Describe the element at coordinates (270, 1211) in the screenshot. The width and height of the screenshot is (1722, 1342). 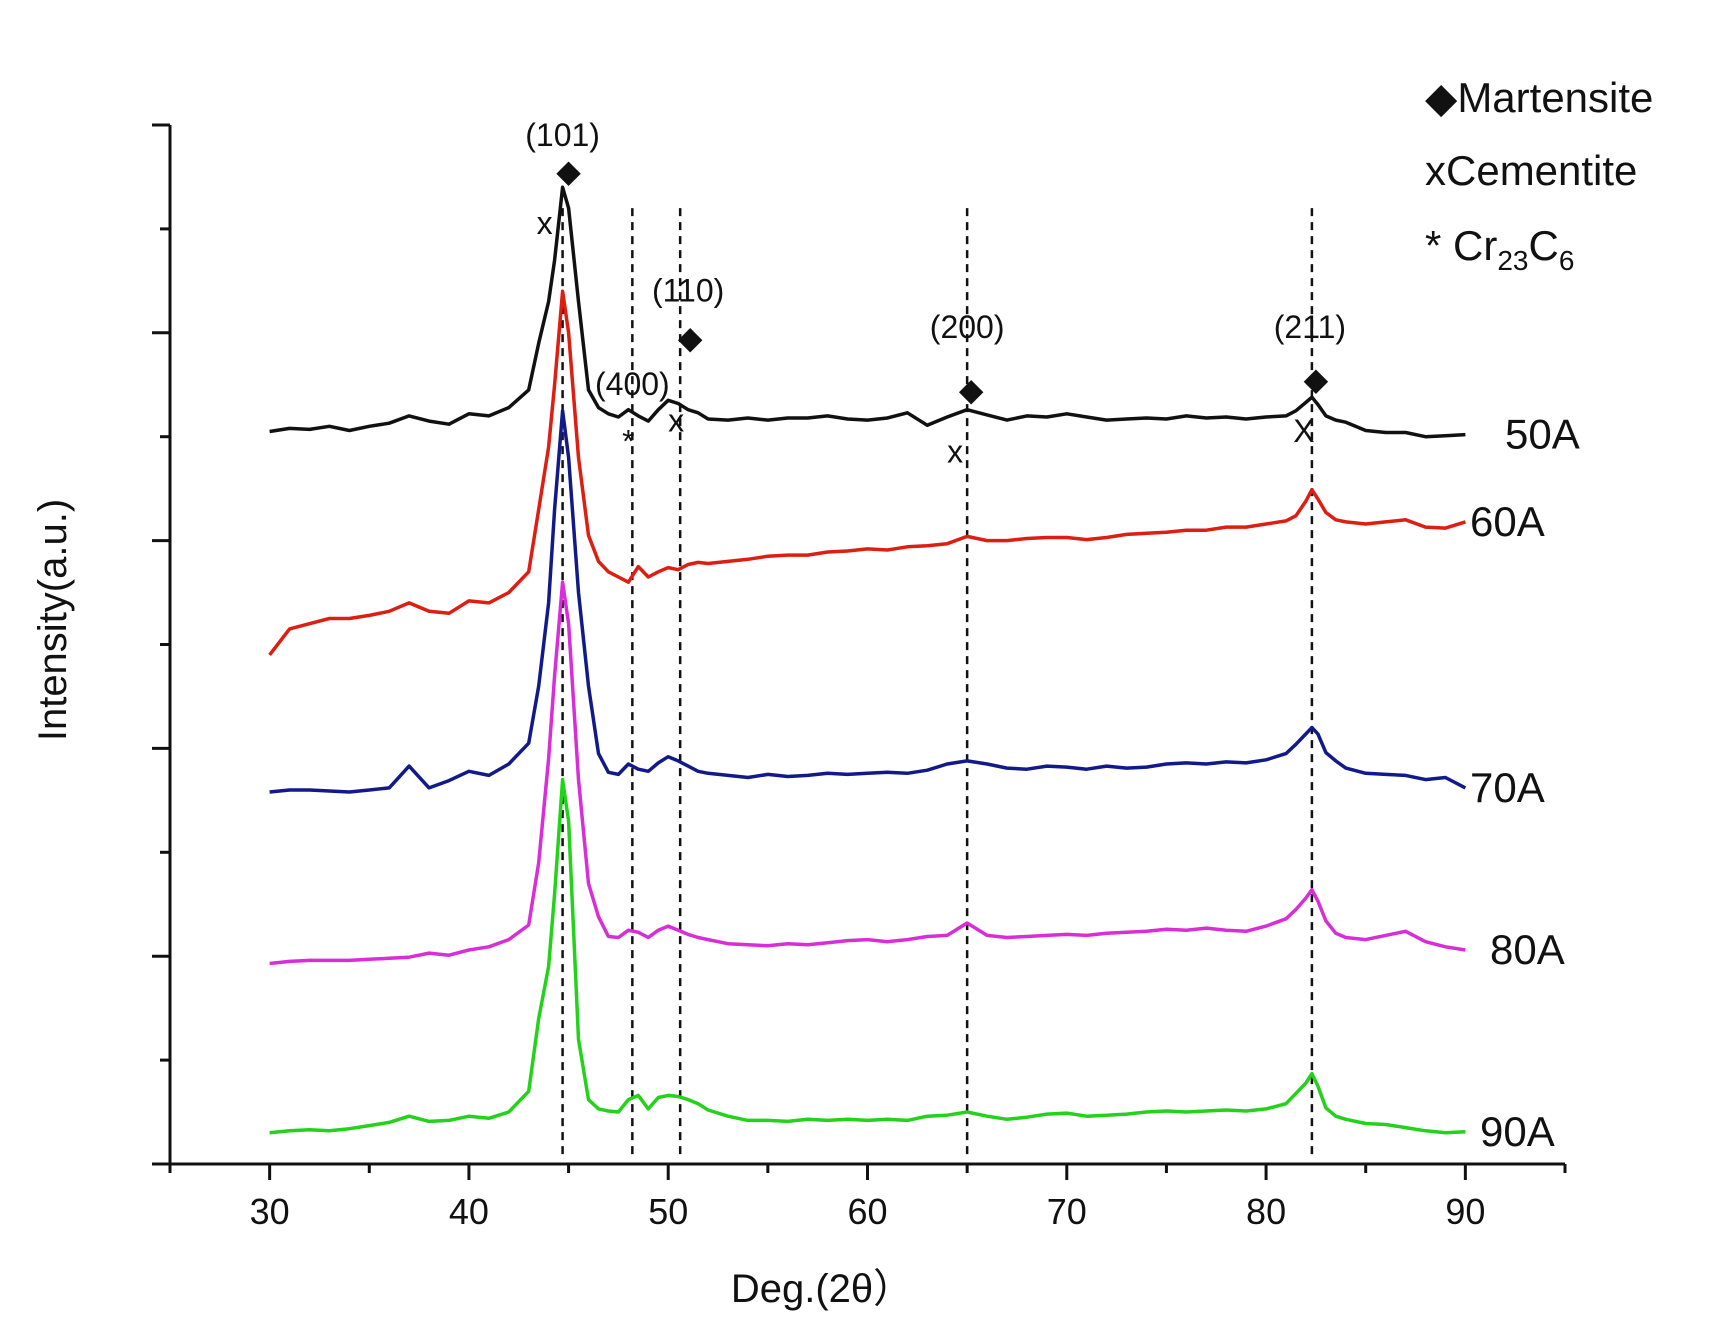
I see `x-tick-label: 30` at that location.